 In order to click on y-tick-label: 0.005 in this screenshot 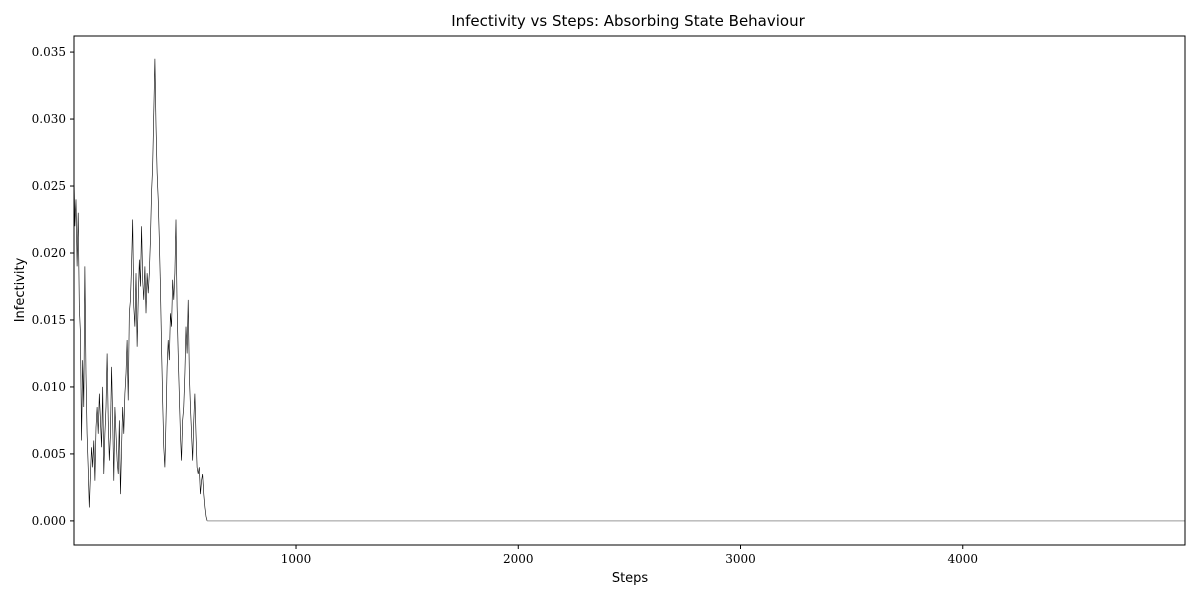, I will do `click(49, 454)`.